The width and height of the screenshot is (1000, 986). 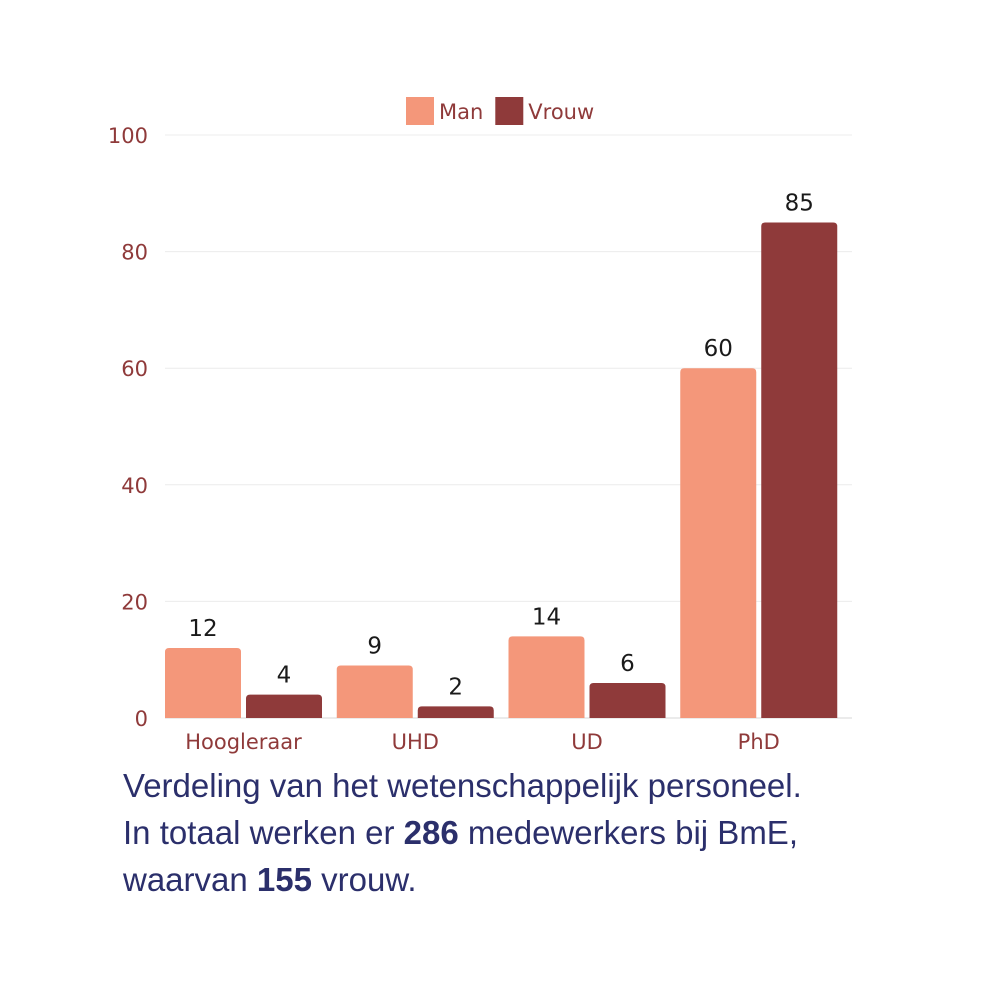 I want to click on bar-man-ud, so click(x=546, y=677).